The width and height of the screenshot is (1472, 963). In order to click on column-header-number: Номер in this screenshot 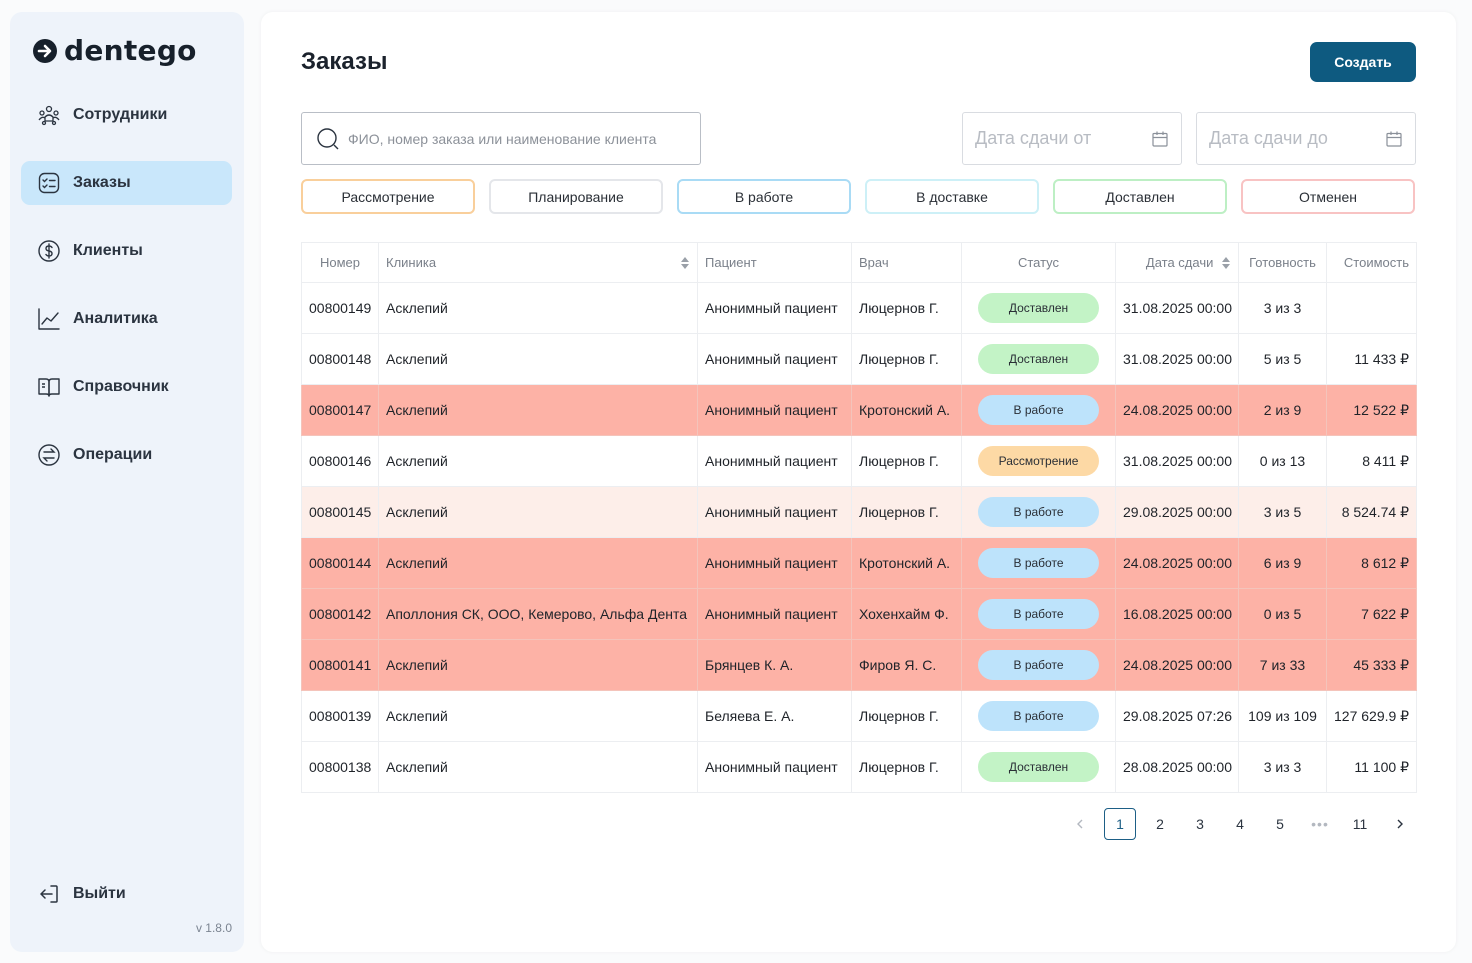, I will do `click(340, 262)`.